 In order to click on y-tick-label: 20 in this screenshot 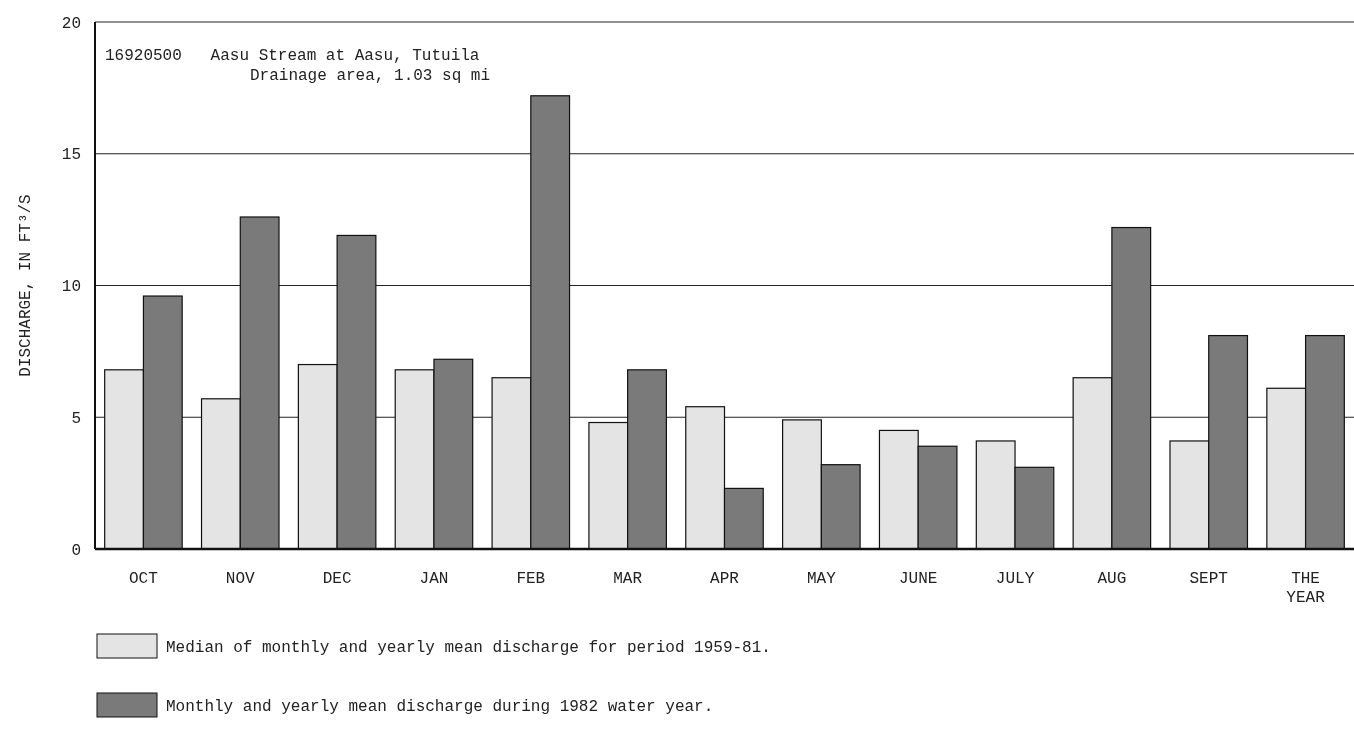, I will do `click(71, 23)`.